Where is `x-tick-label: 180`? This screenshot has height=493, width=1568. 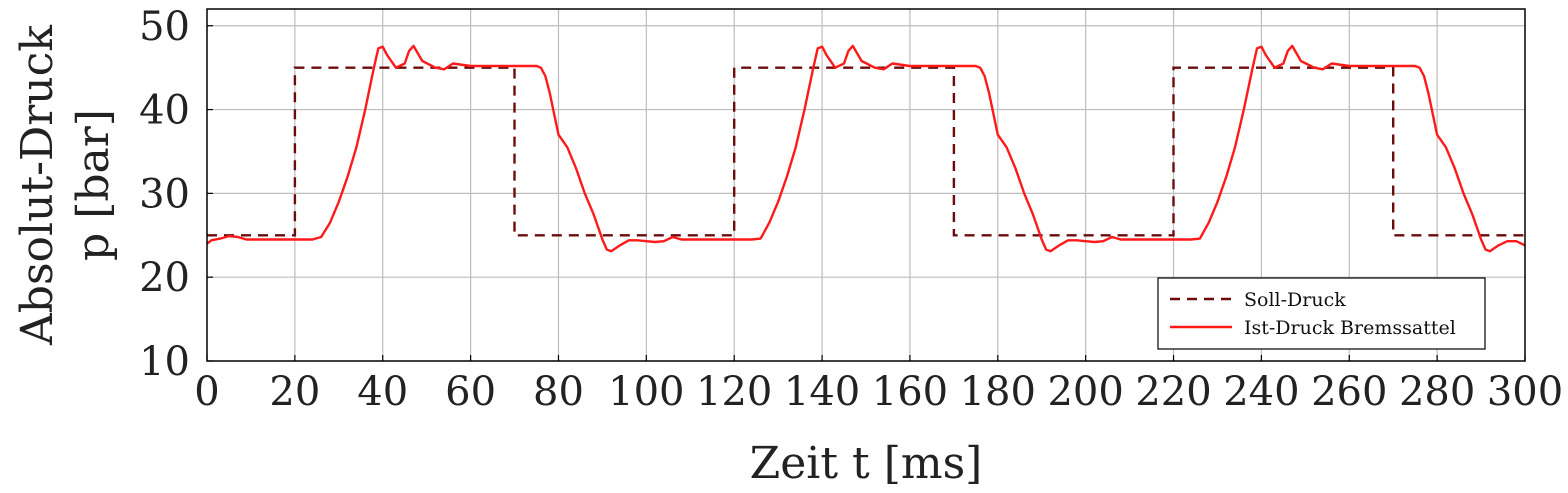
x-tick-label: 180 is located at coordinates (998, 392).